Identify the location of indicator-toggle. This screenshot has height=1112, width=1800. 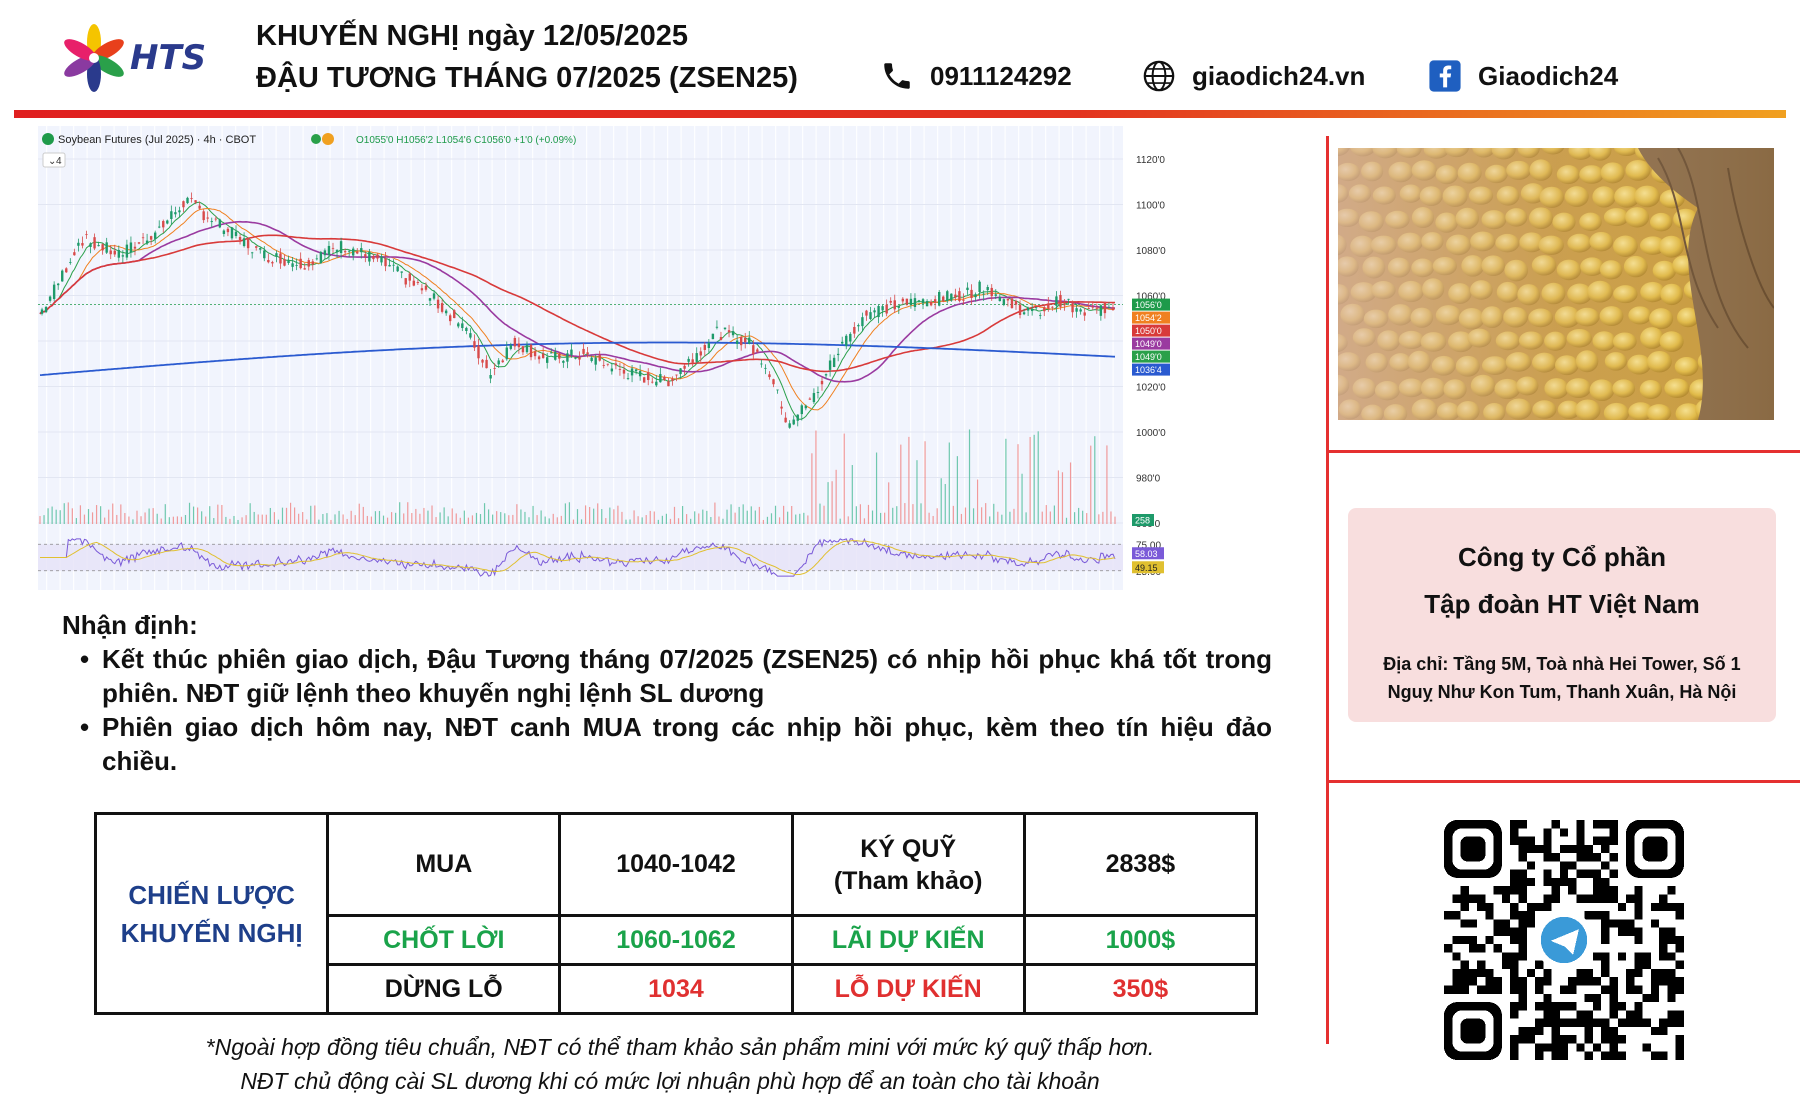
(54, 160).